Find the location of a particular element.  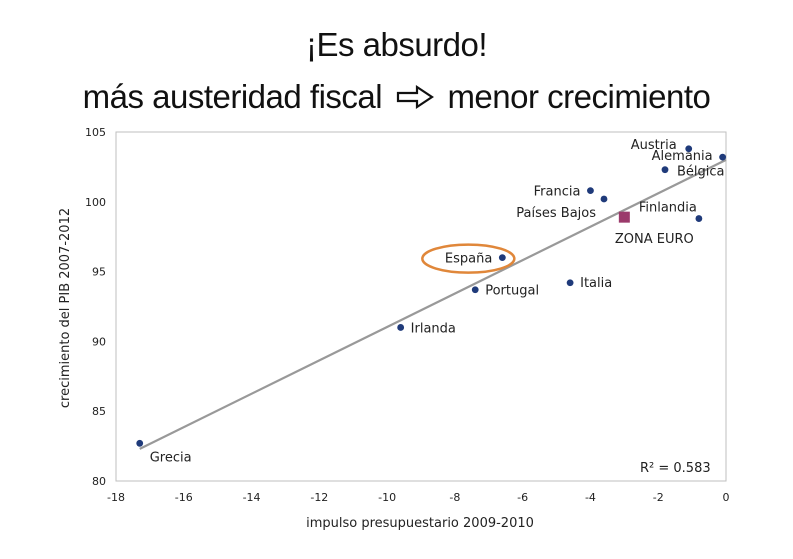

point-label: Grecia is located at coordinates (171, 457).